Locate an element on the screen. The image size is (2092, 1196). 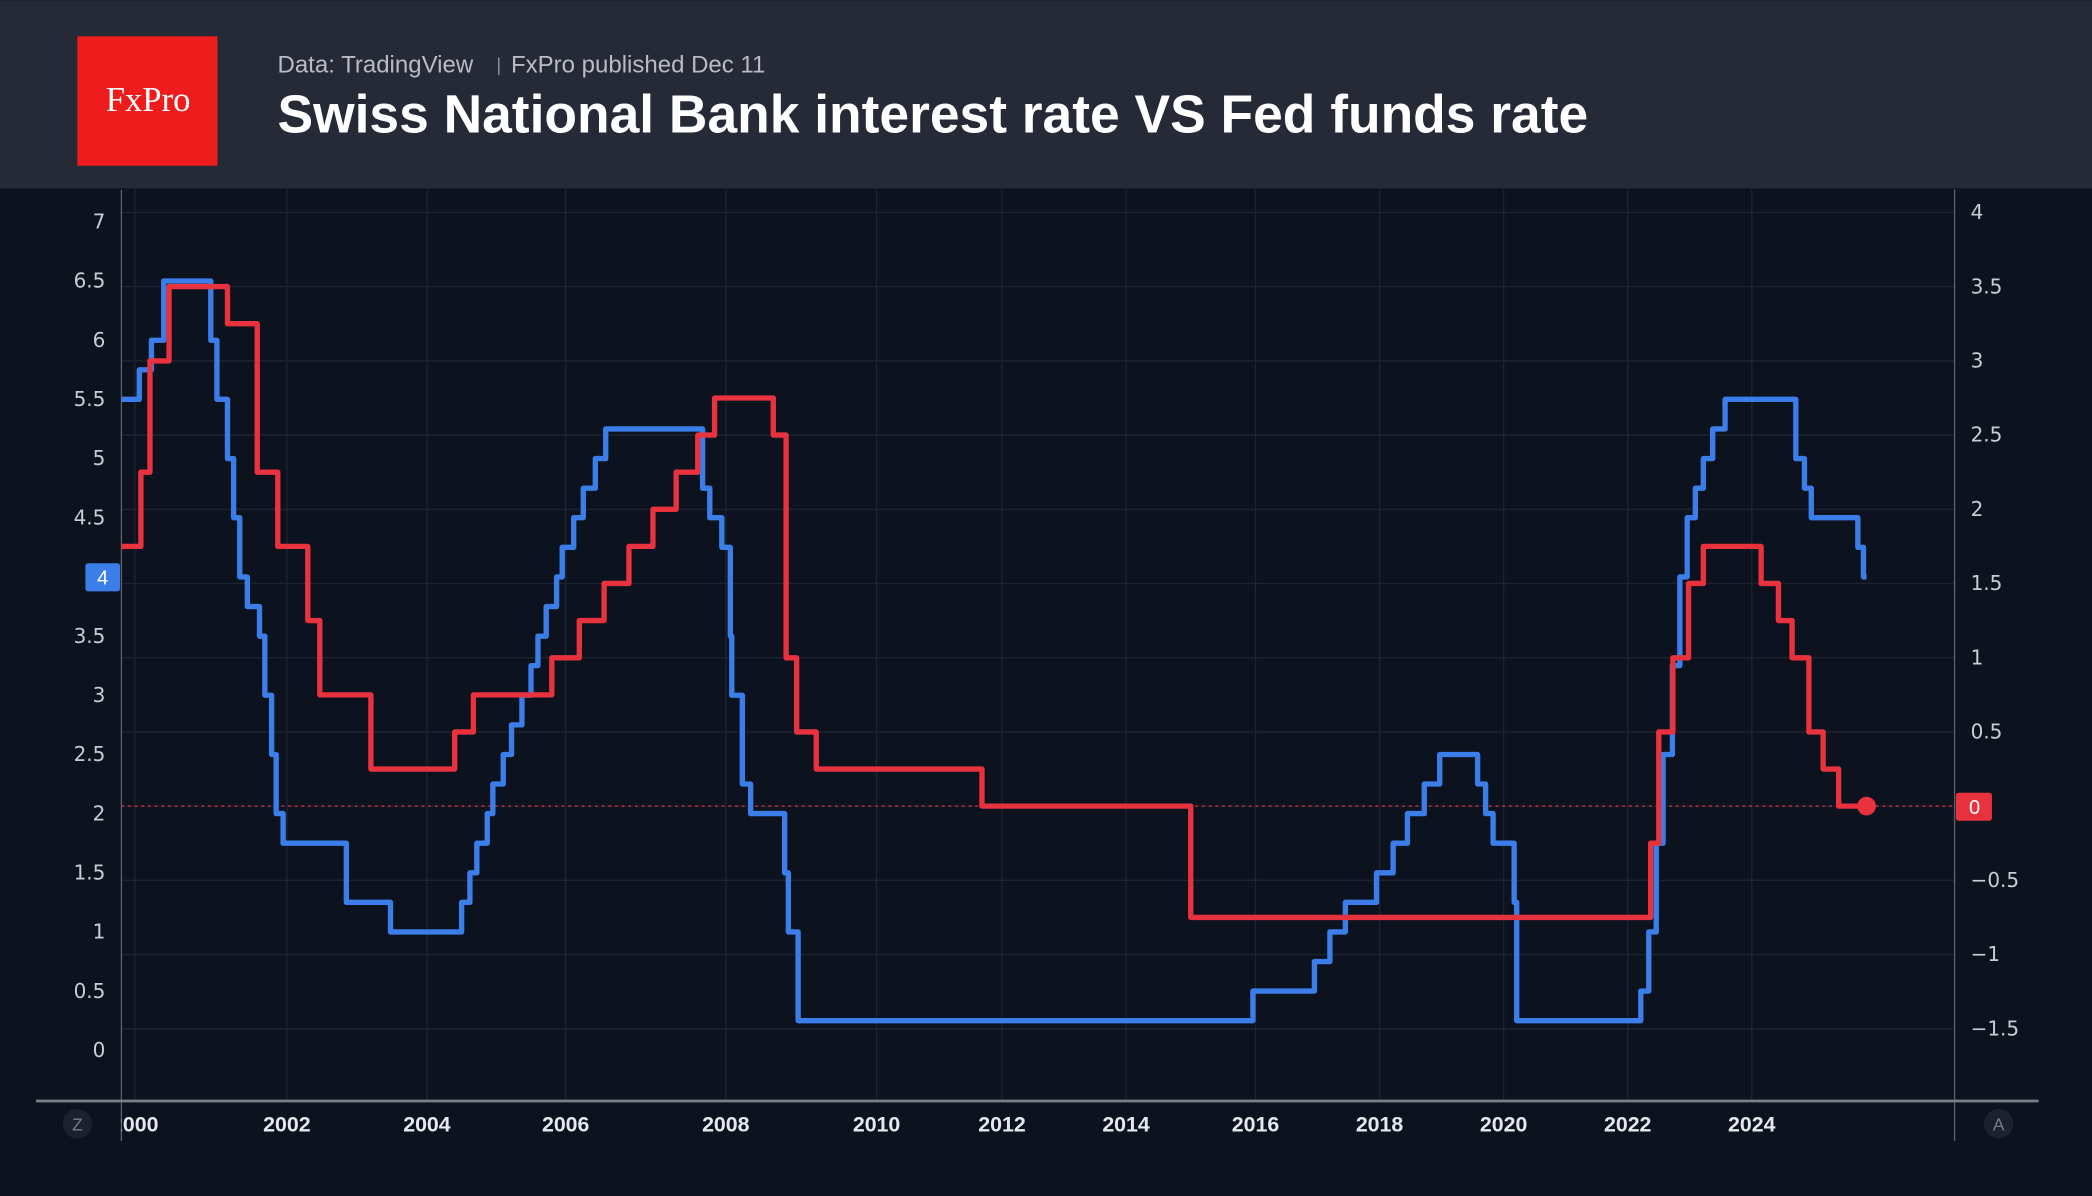
right-tick-label: −1 is located at coordinates (1985, 954).